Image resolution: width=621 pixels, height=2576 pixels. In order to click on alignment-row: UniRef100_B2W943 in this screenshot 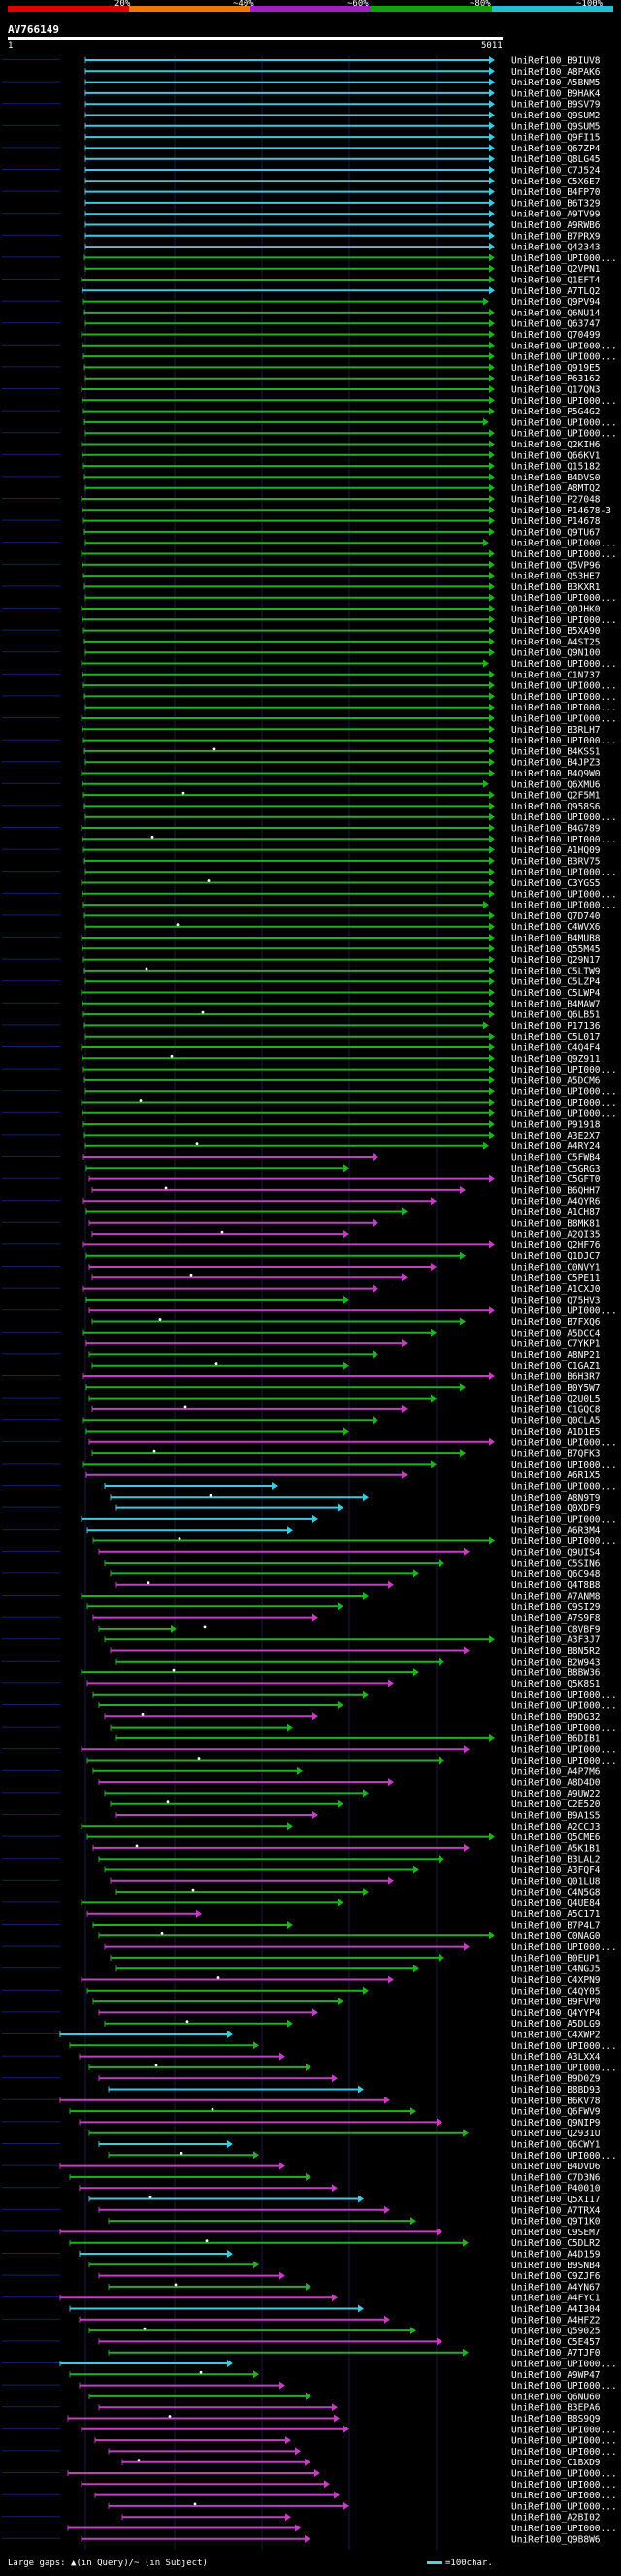, I will do `click(358, 1662)`.